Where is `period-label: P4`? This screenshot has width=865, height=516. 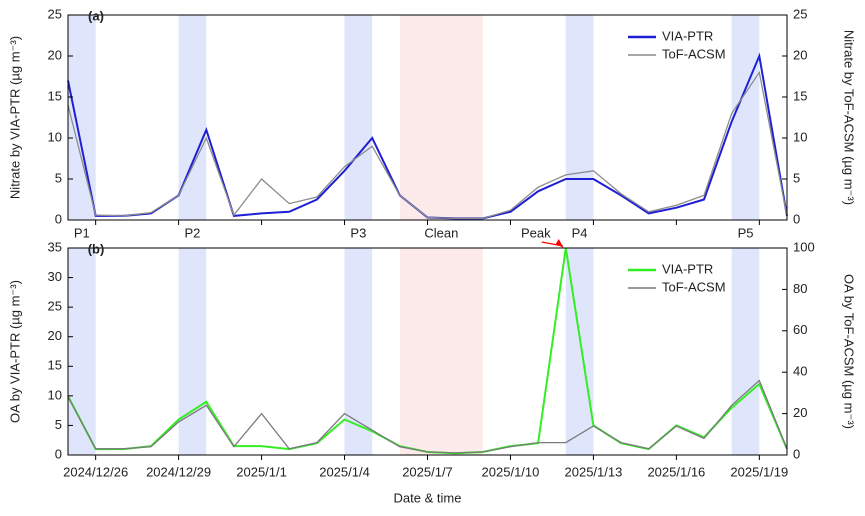
period-label: P4 is located at coordinates (580, 232).